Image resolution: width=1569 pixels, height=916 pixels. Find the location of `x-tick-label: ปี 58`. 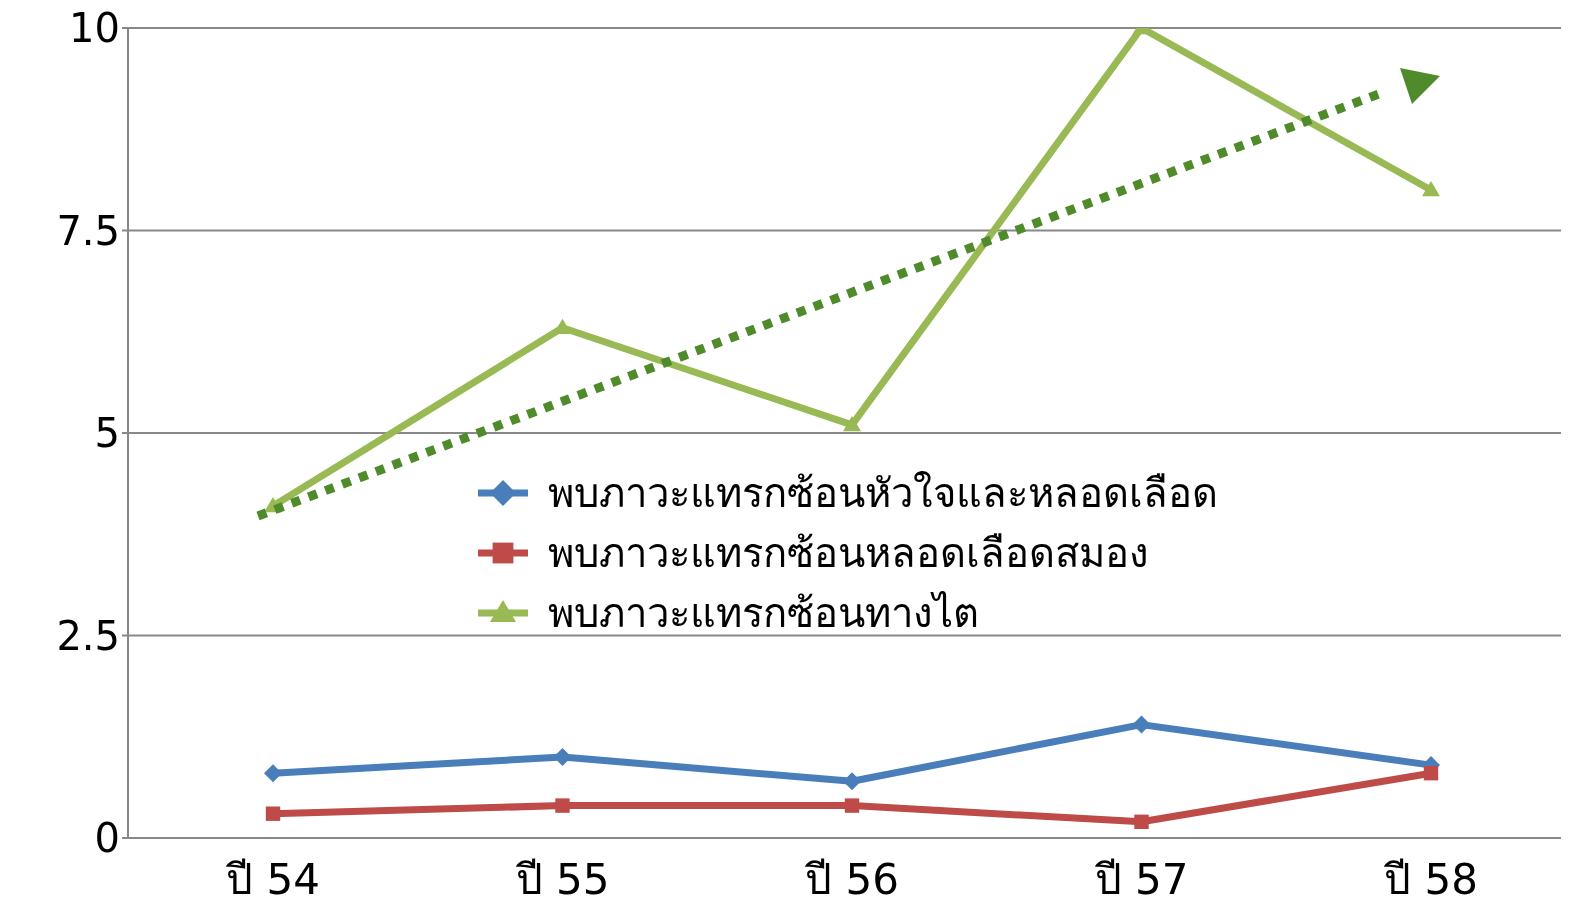

x-tick-label: ปี 58 is located at coordinates (1430, 879).